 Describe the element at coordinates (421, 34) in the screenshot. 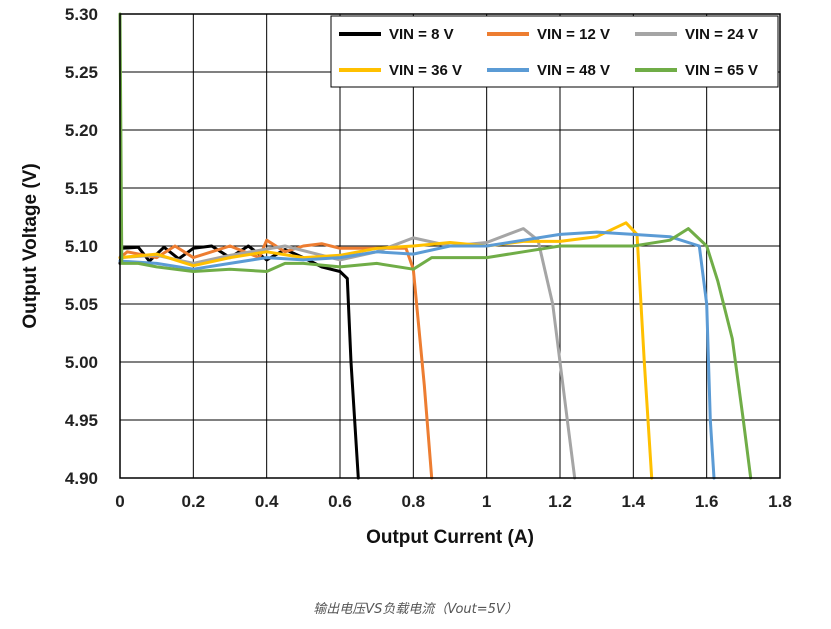

I see `legend-label: VIN = 8 V` at that location.